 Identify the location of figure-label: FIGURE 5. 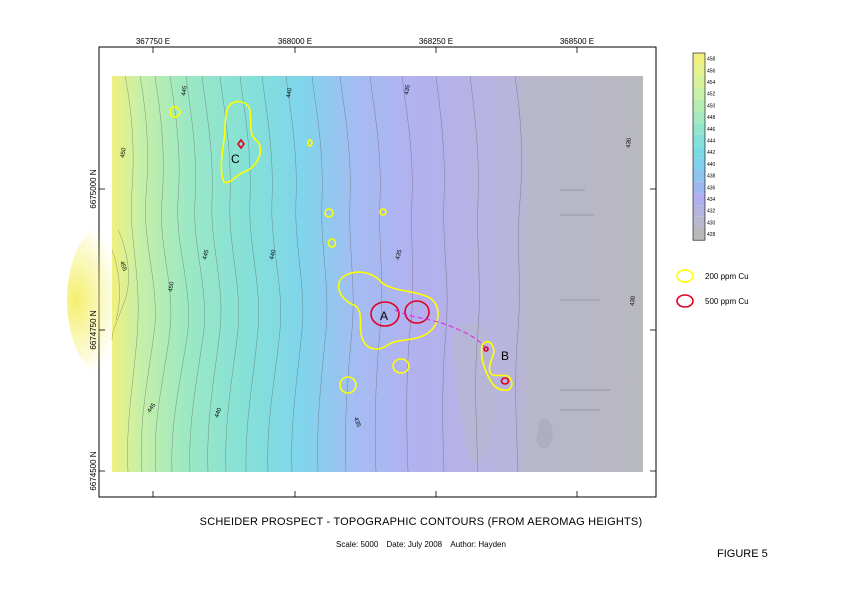
(742, 554).